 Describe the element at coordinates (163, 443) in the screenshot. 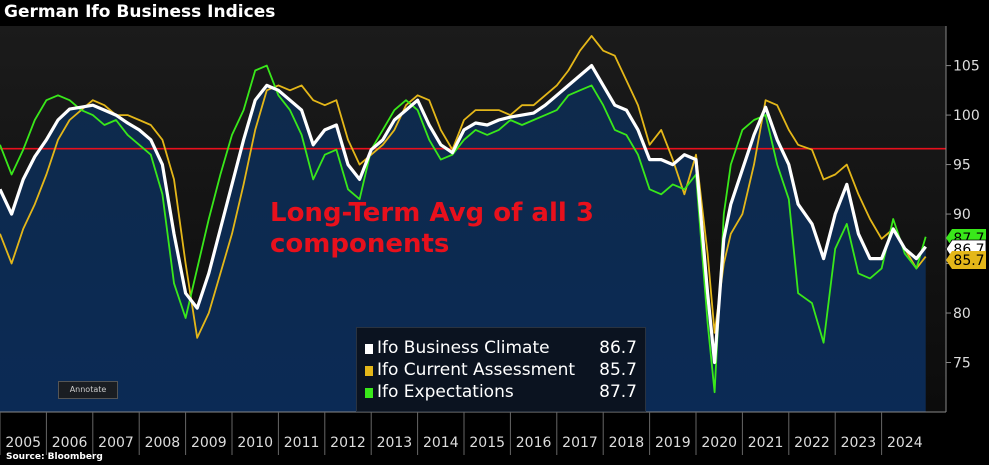

I see `x-tick-label: 2008` at that location.